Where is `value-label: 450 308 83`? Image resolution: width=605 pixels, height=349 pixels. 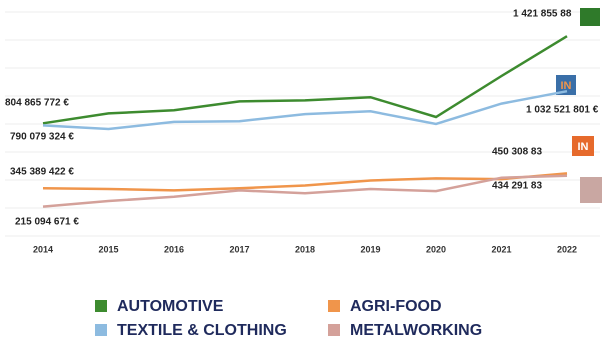
value-label: 450 308 83 is located at coordinates (517, 152).